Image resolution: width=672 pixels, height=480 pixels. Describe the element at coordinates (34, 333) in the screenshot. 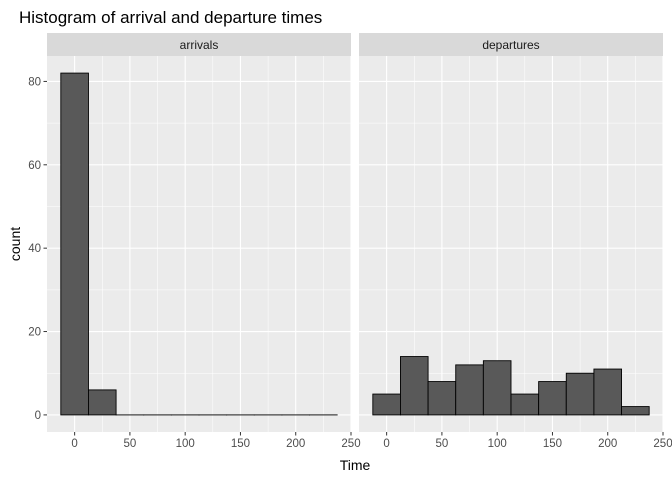

I see `y-tick-label: 20` at that location.